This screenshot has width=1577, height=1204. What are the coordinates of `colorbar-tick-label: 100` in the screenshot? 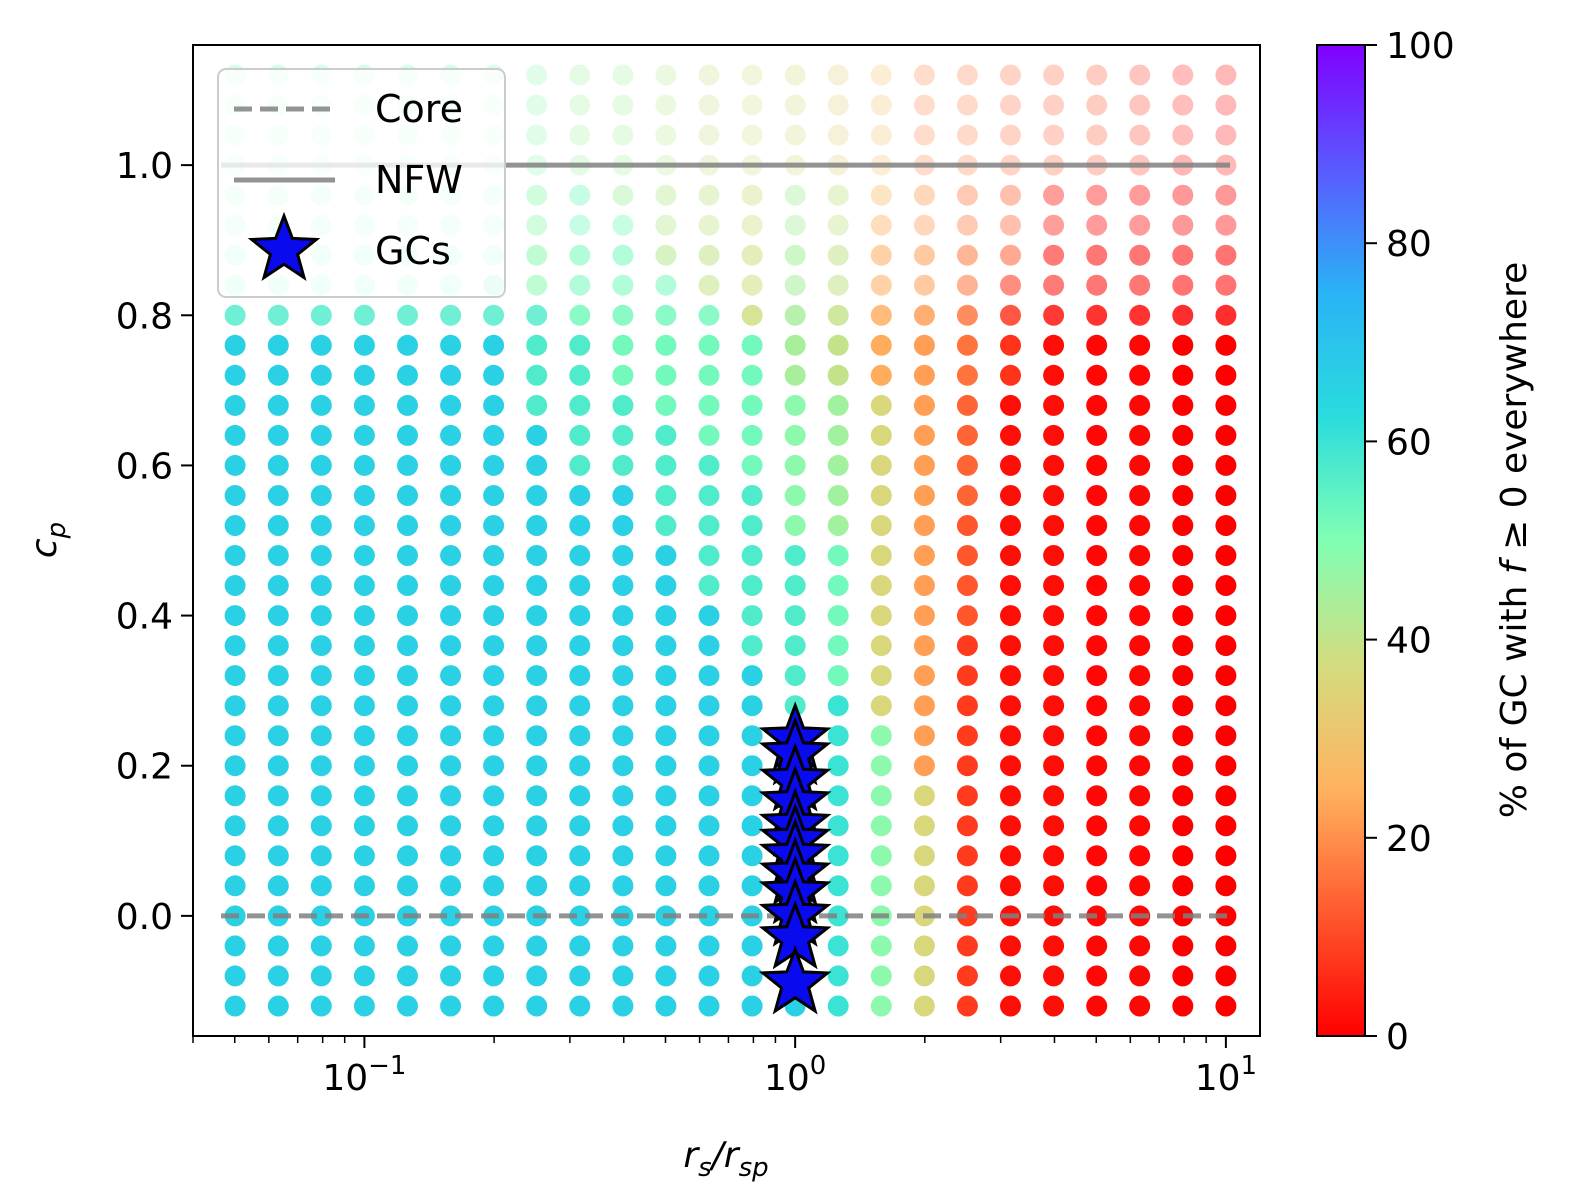 It's located at (1420, 46).